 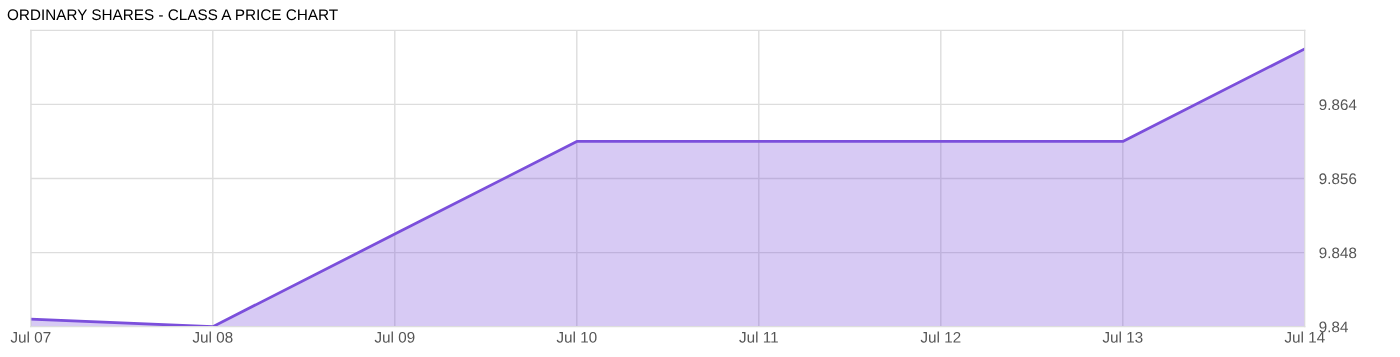 What do you see at coordinates (758, 337) in the screenshot?
I see `x-tick-label: Jul 11` at bounding box center [758, 337].